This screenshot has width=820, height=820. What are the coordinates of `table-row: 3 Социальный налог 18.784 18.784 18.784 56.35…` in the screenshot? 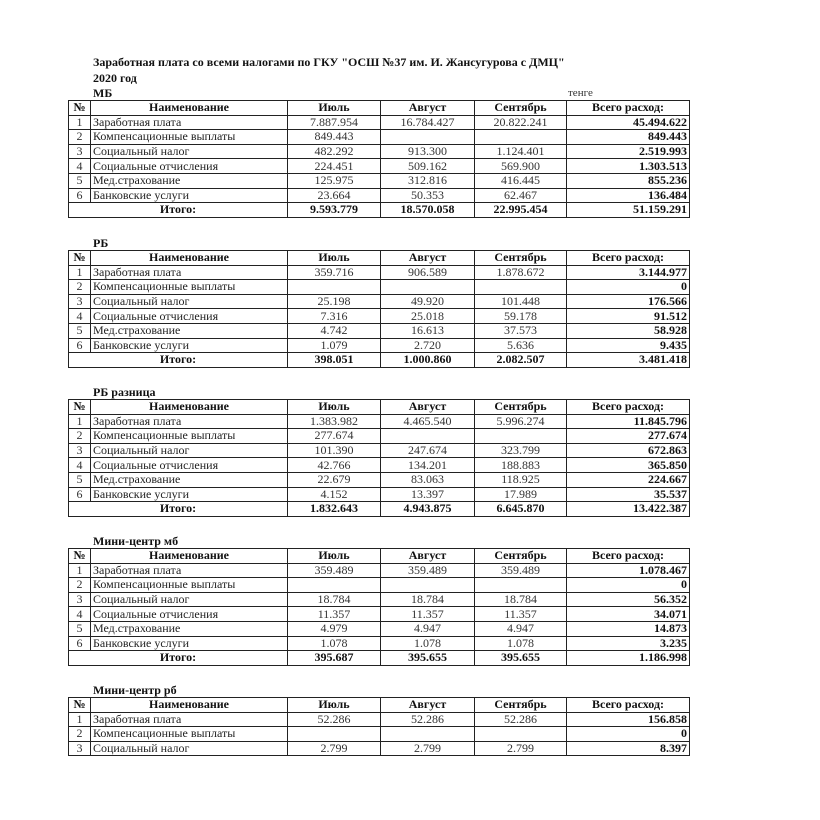 It's located at (379, 599).